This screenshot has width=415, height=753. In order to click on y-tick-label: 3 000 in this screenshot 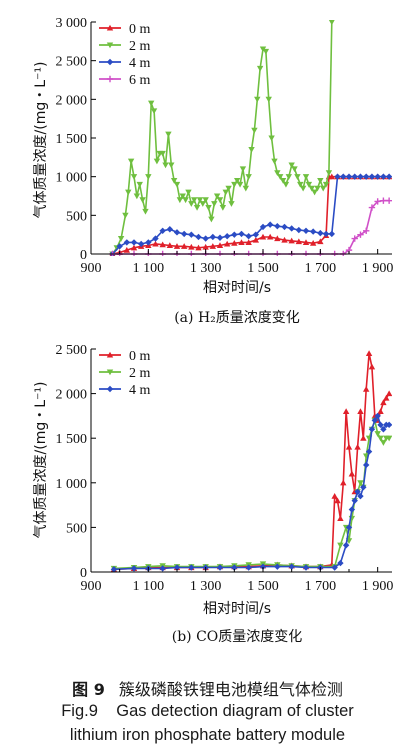, I will do `click(72, 23)`.